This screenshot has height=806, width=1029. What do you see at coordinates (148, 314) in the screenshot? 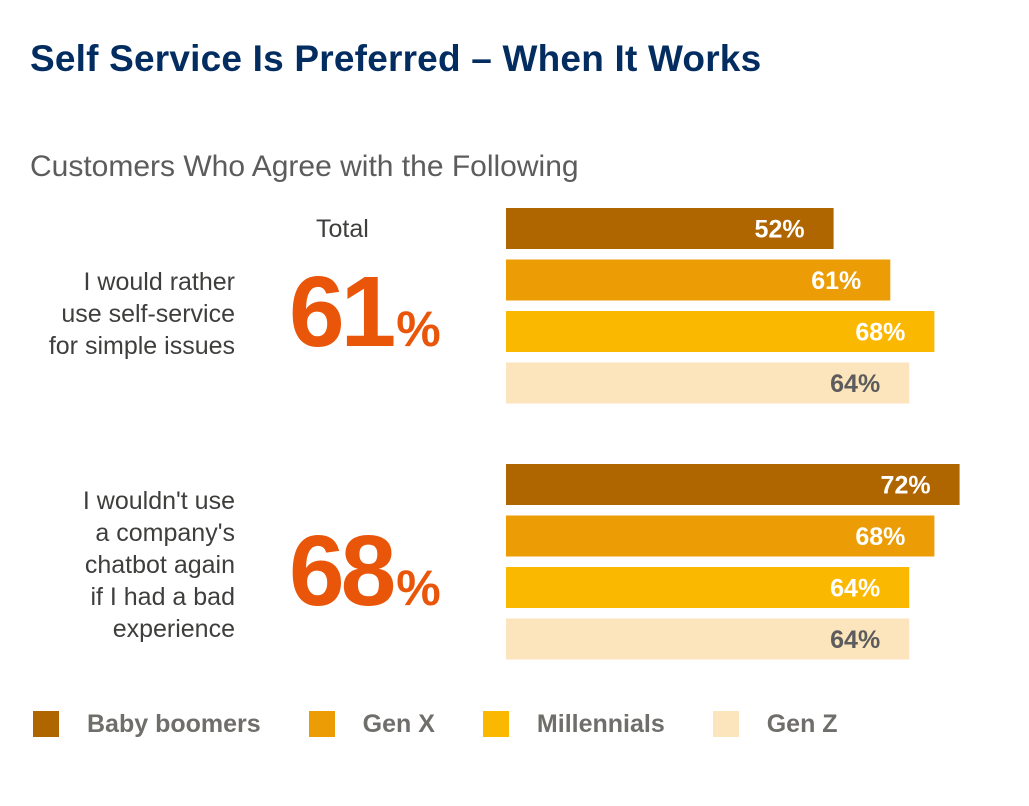
I see `group-label-line: use self-service` at bounding box center [148, 314].